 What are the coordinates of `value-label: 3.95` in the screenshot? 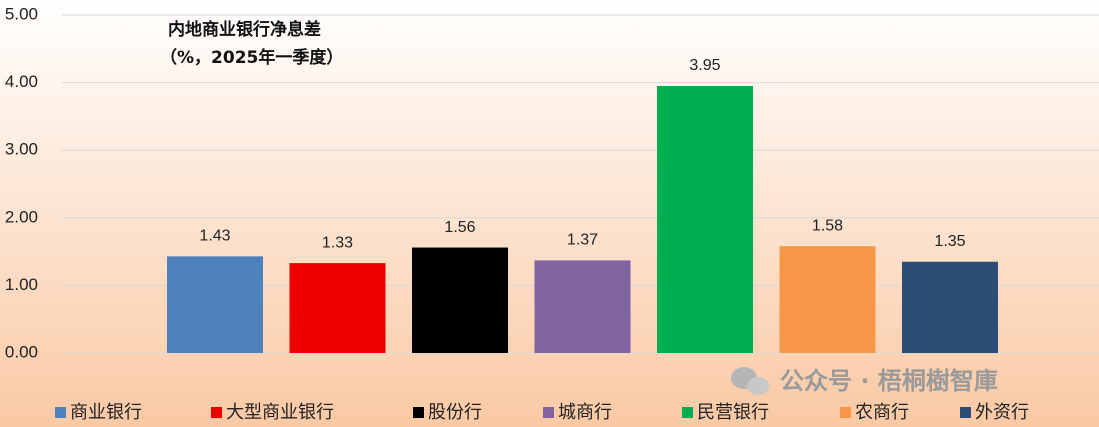 It's located at (704, 65).